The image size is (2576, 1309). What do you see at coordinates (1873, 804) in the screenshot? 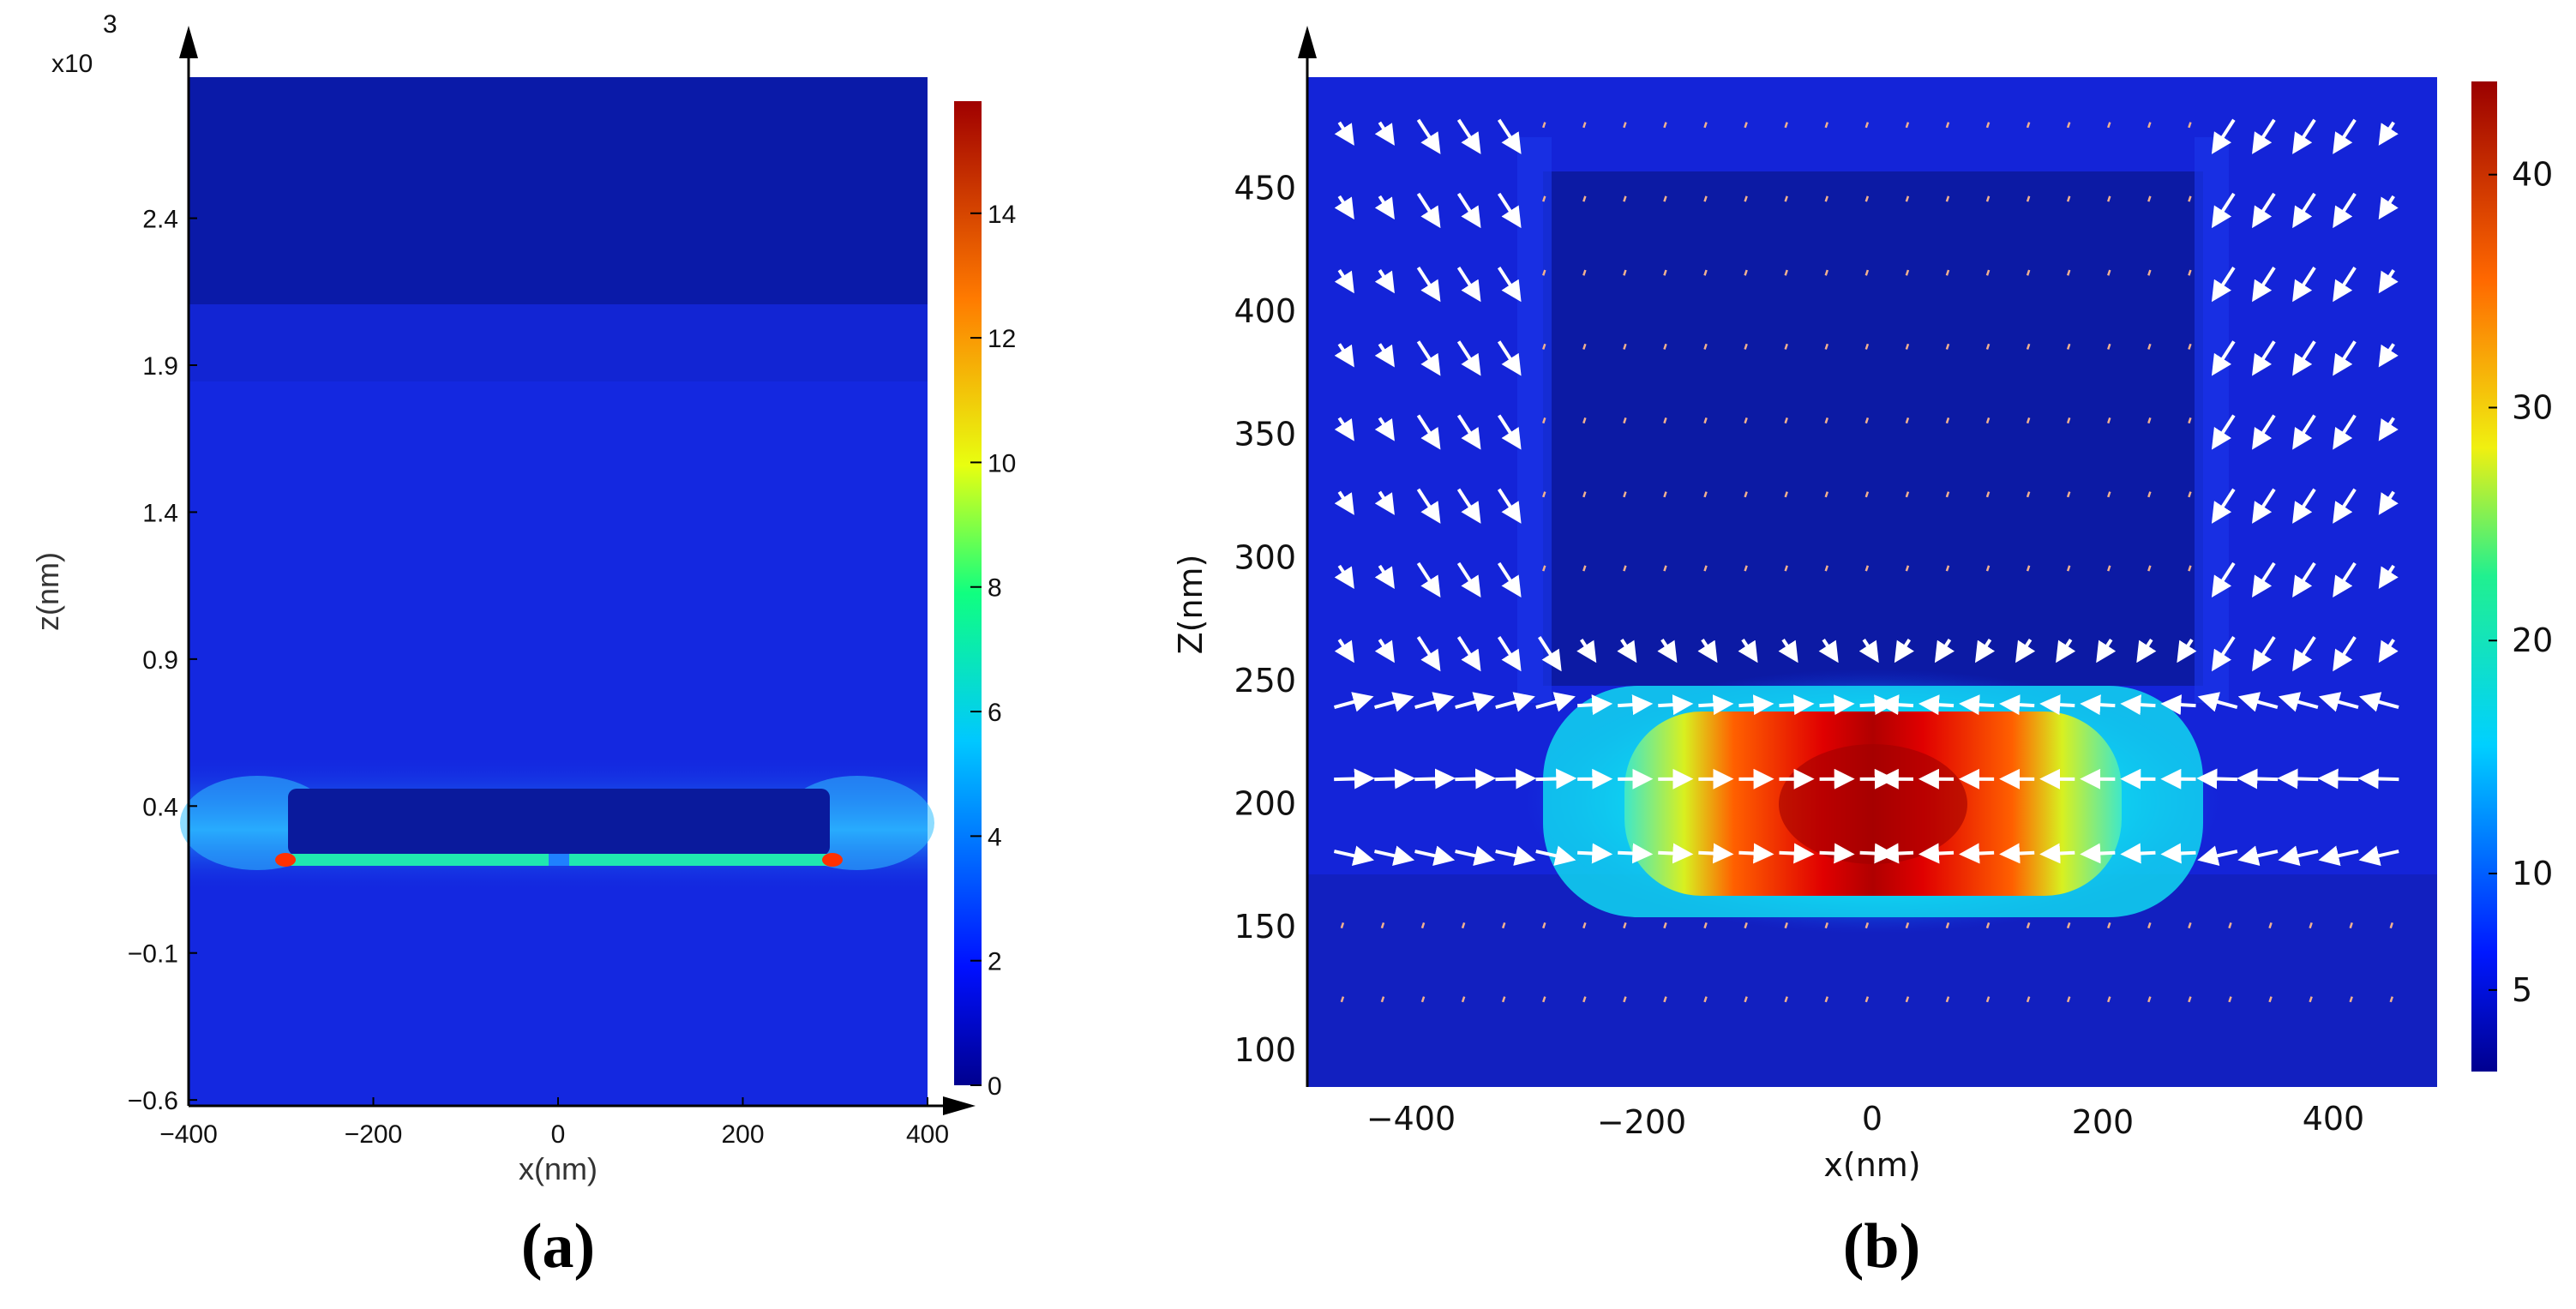
I see `panel-b-spot-peak` at bounding box center [1873, 804].